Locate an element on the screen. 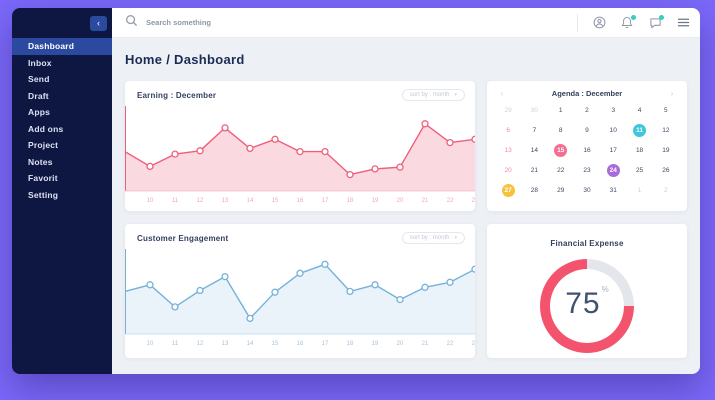 This screenshot has width=715, height=400. topbar-actions is located at coordinates (633, 22).